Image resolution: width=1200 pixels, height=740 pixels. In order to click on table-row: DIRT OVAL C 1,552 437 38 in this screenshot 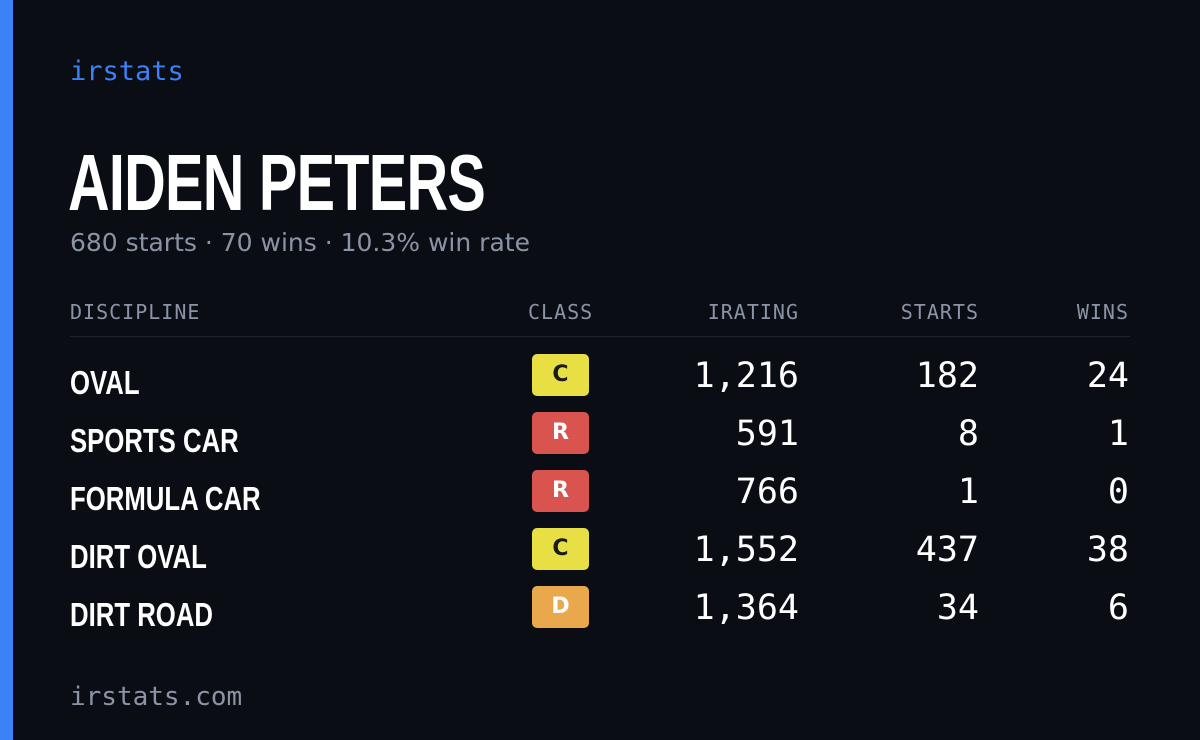, I will do `click(600, 555)`.